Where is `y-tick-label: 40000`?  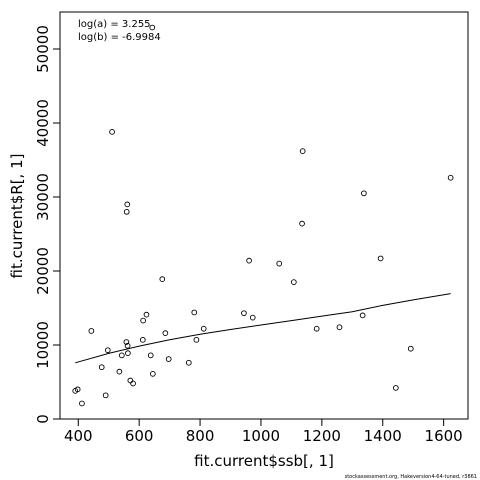 y-tick-label: 40000 is located at coordinates (43, 123).